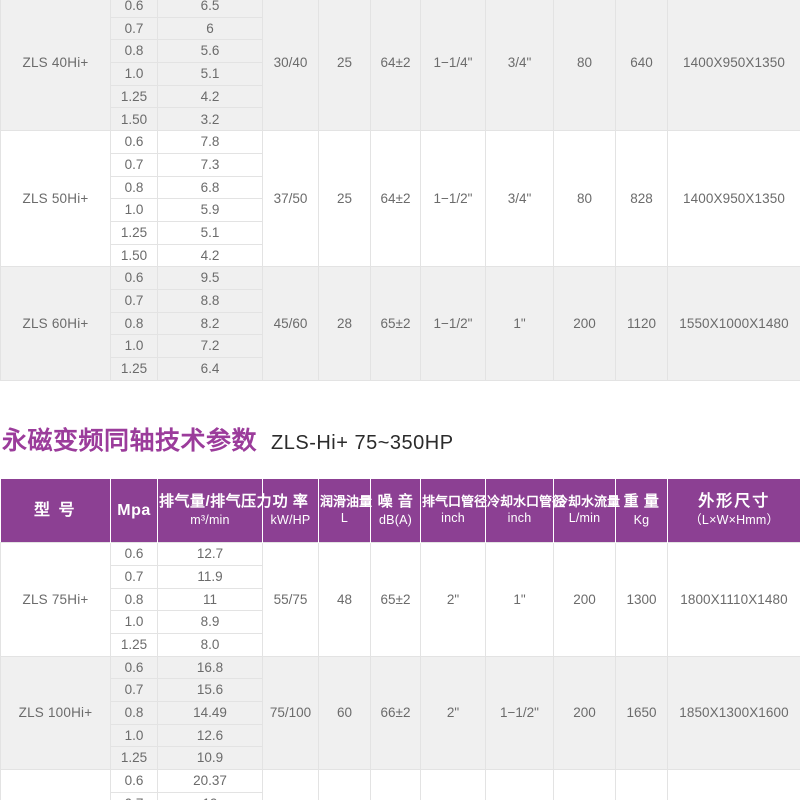  I want to click on table-row: 1.25 5.1, so click(400, 232).